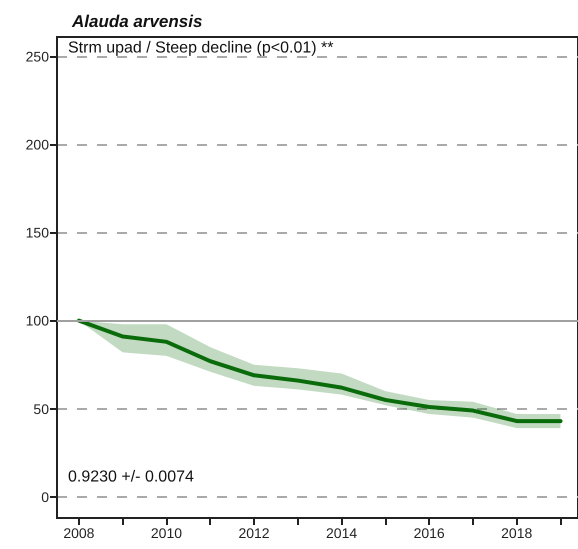 This screenshot has width=578, height=549. Describe the element at coordinates (38, 232) in the screenshot. I see `y-tick-label: 150` at that location.